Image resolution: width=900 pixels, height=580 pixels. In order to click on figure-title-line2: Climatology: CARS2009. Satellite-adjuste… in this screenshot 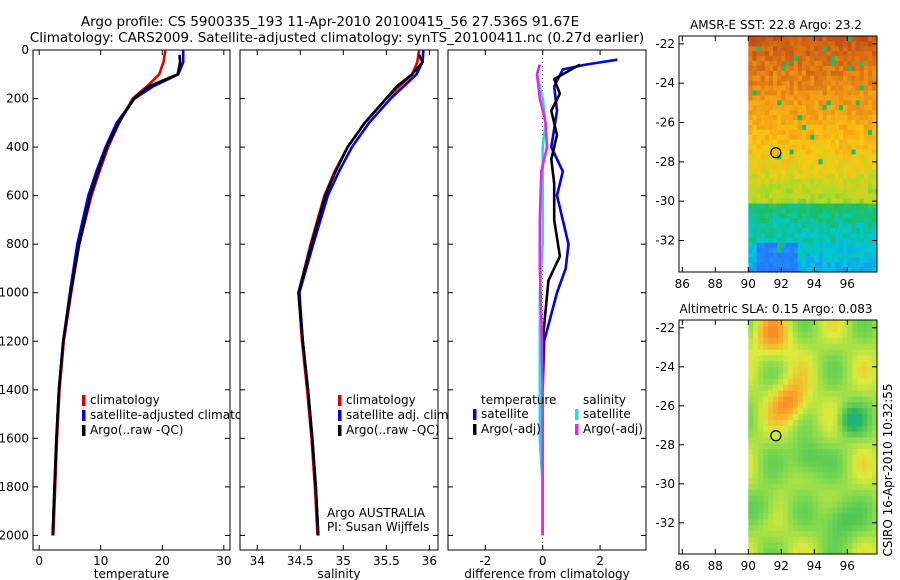, I will do `click(337, 38)`.